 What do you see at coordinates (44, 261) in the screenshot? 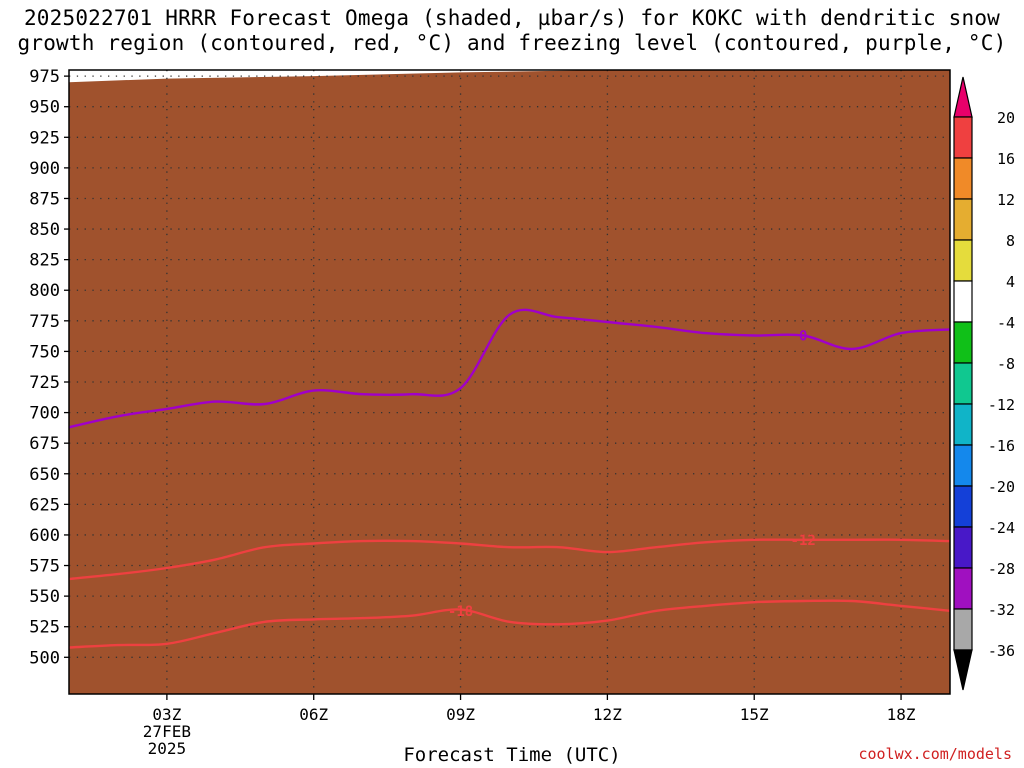
I see `y-tick-label-825: 825` at bounding box center [44, 261].